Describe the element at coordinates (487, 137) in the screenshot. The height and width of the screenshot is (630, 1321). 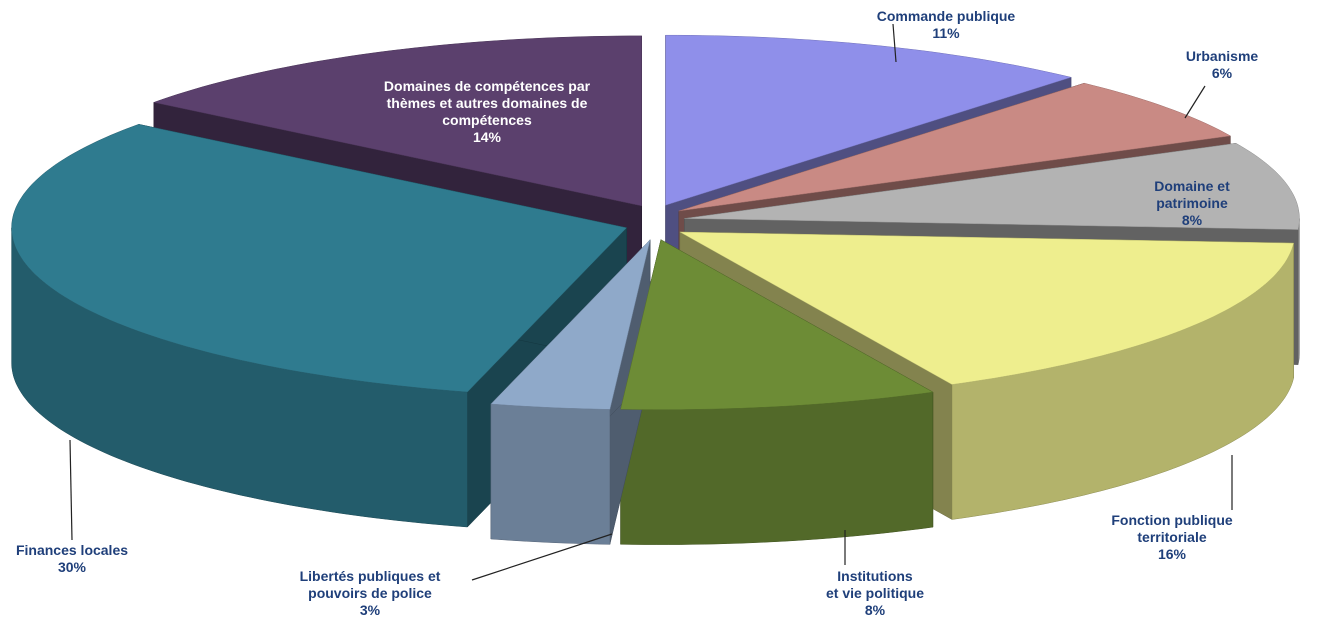
I see `slice-value-label: 14%` at that location.